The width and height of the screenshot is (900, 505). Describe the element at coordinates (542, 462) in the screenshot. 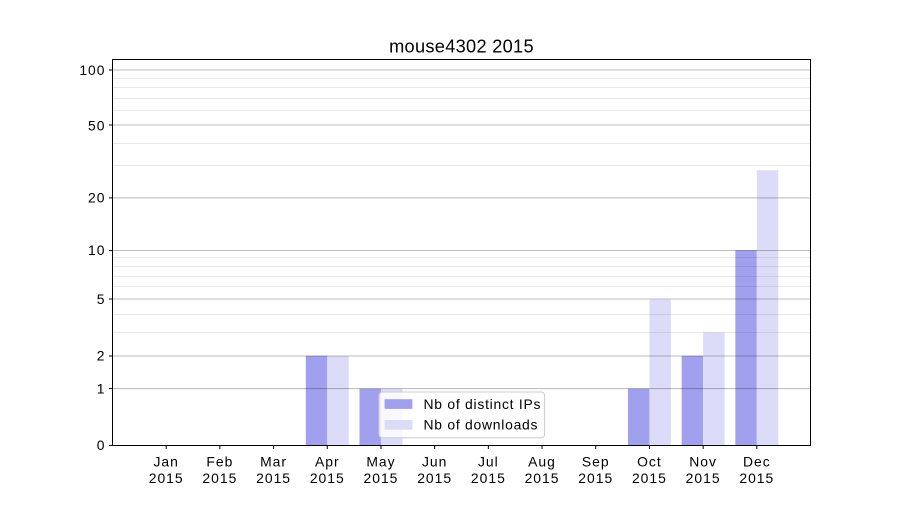

I see `svg-text: Aug` at that location.